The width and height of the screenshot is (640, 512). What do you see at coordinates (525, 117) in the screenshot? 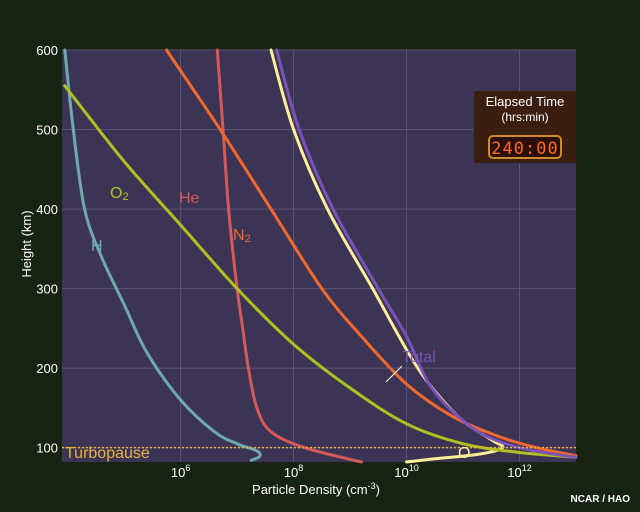
I see `elapsed-time-unit: (hrs:min)` at bounding box center [525, 117].